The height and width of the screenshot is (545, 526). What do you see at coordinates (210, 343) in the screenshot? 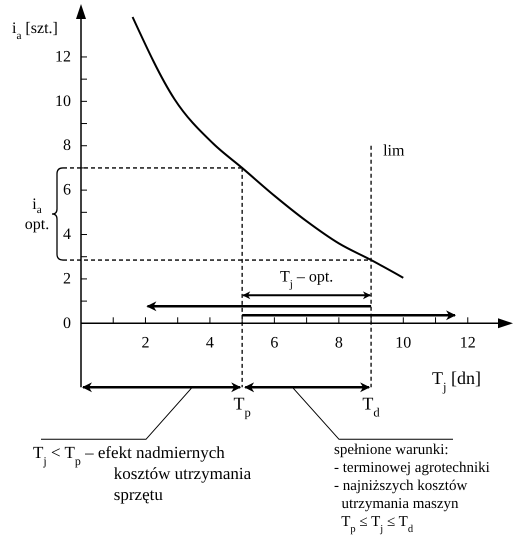
I see `x-tick-label: 4` at bounding box center [210, 343].